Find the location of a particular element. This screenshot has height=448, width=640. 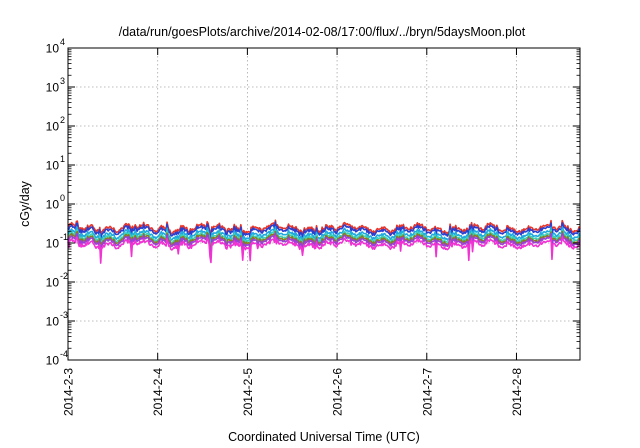

y-tick-label: 10 -3 is located at coordinates (57, 319).